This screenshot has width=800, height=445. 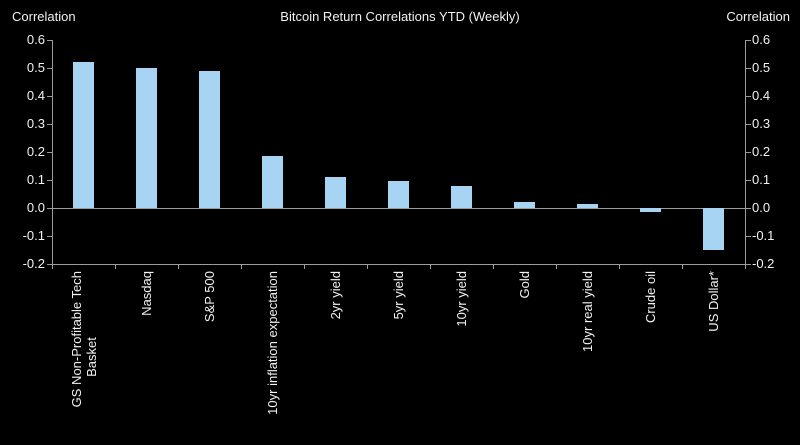 I want to click on x-axis-label: 10yr real yield, so click(x=587, y=357).